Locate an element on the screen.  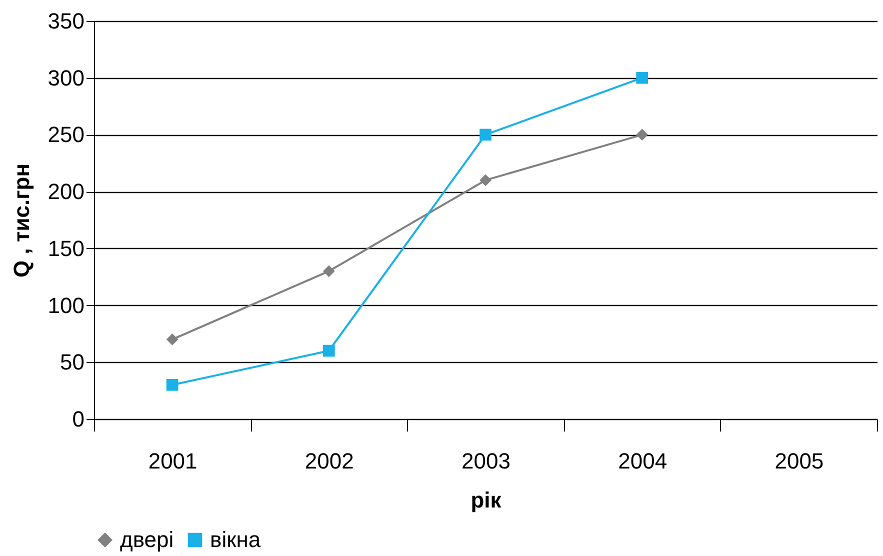
y-tick-label: 200 is located at coordinates (66, 191).